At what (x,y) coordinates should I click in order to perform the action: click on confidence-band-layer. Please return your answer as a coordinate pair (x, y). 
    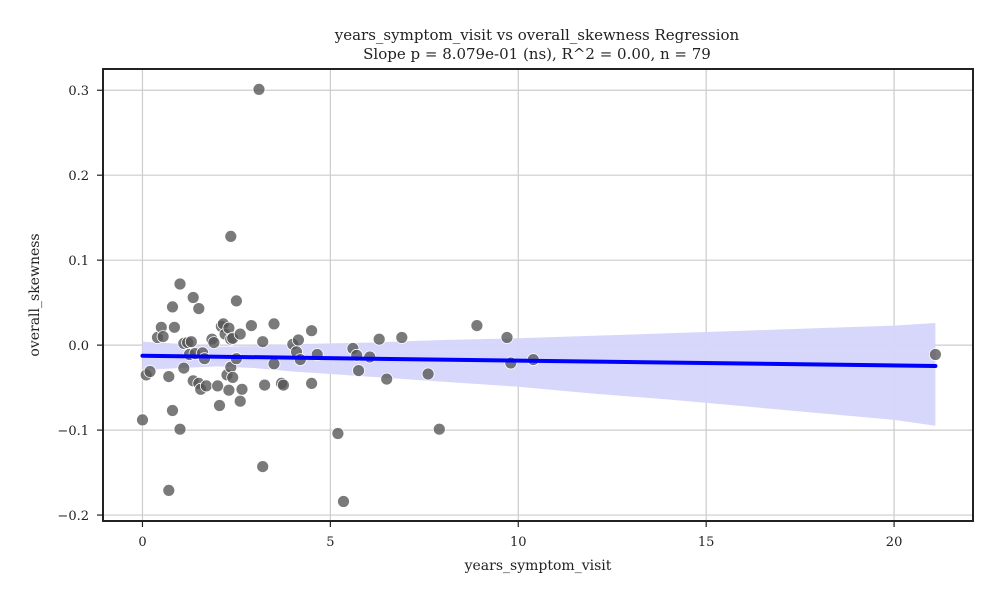
    Looking at the image, I should click on (539, 374).